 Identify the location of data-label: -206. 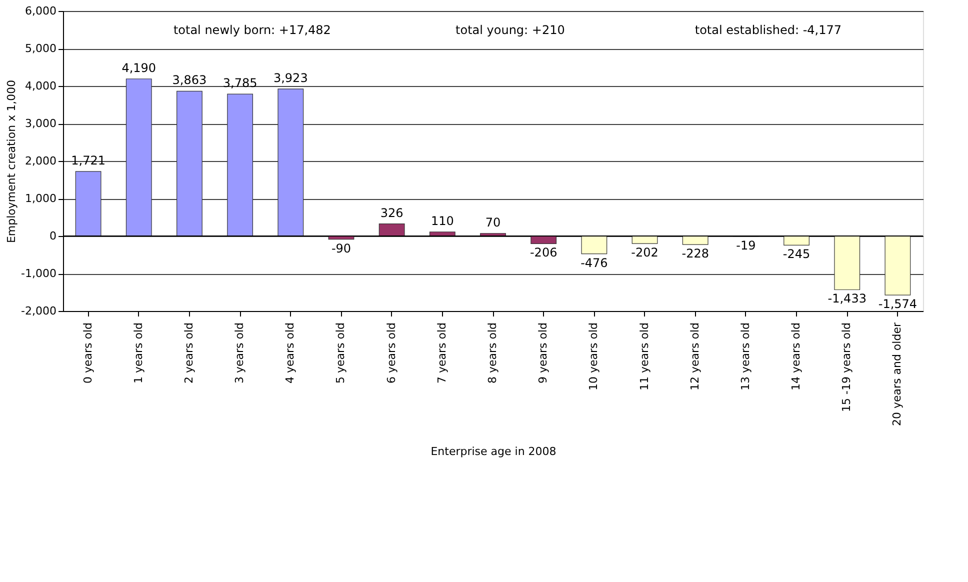
(544, 253).